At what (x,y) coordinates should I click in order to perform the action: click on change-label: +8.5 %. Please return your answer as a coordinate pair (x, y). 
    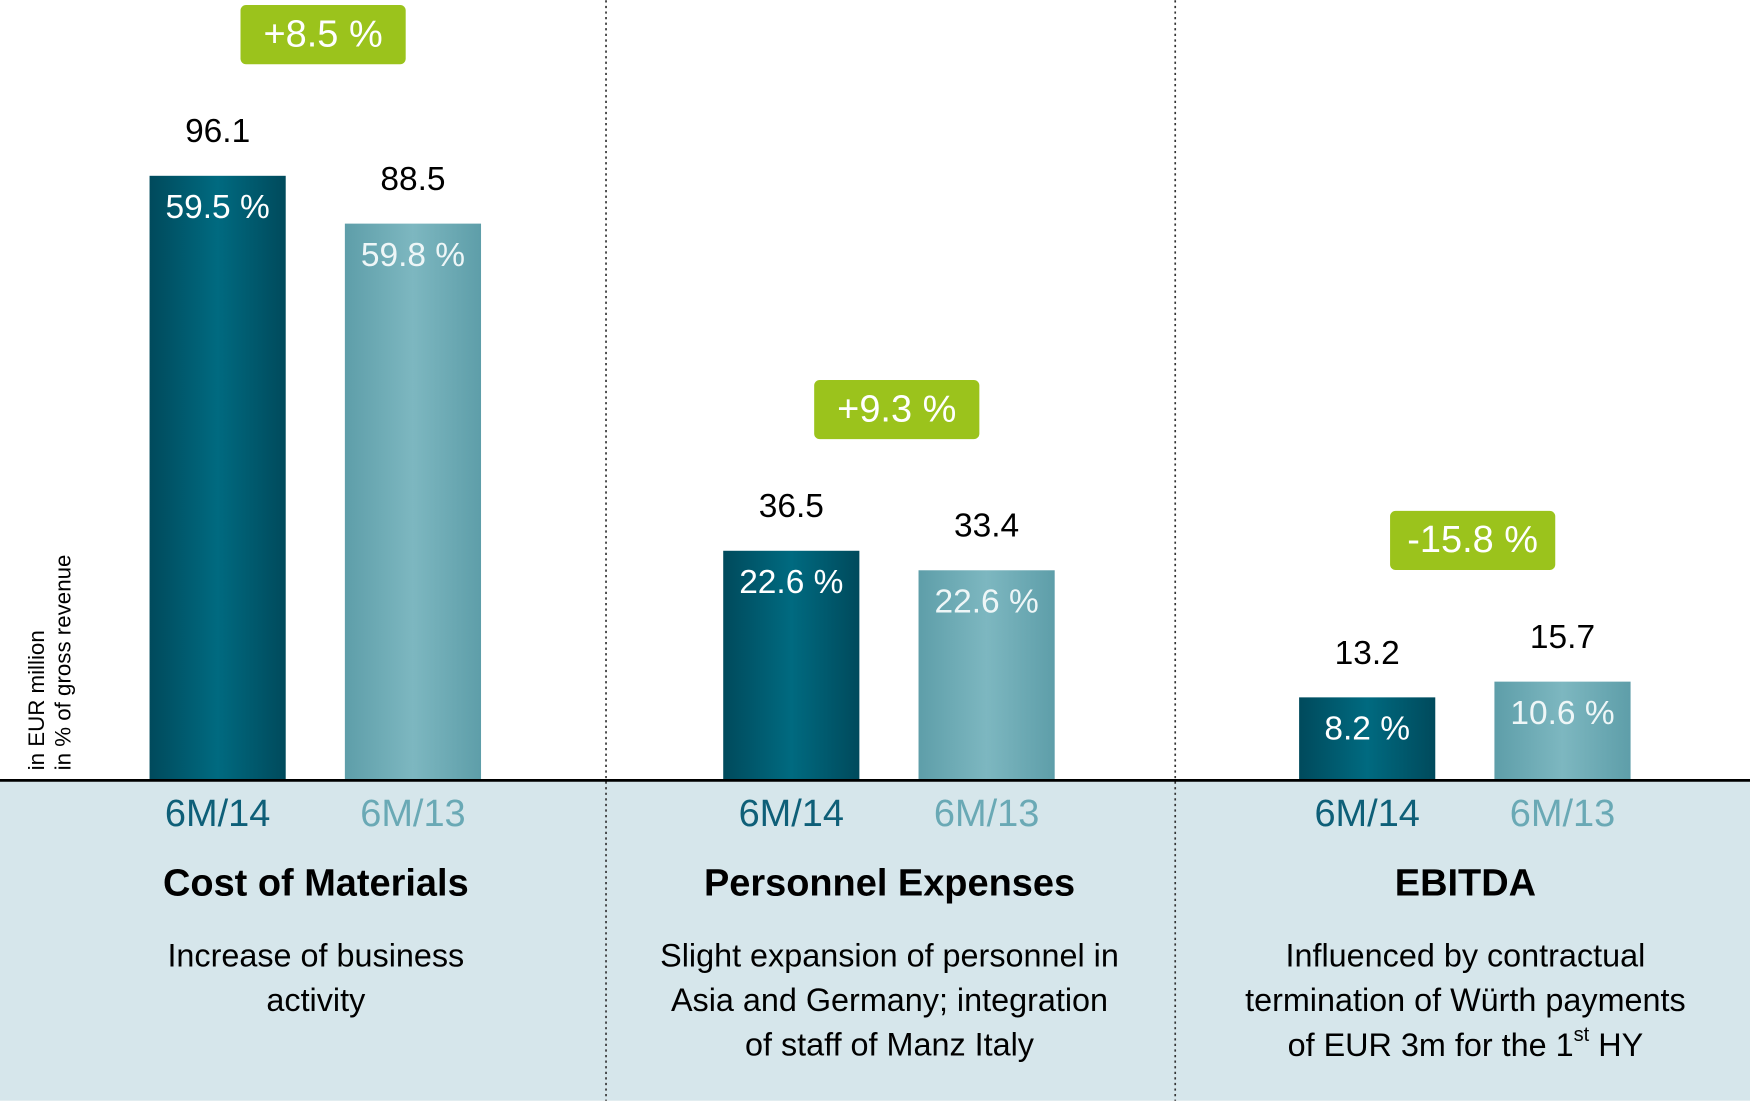
    Looking at the image, I should click on (323, 34).